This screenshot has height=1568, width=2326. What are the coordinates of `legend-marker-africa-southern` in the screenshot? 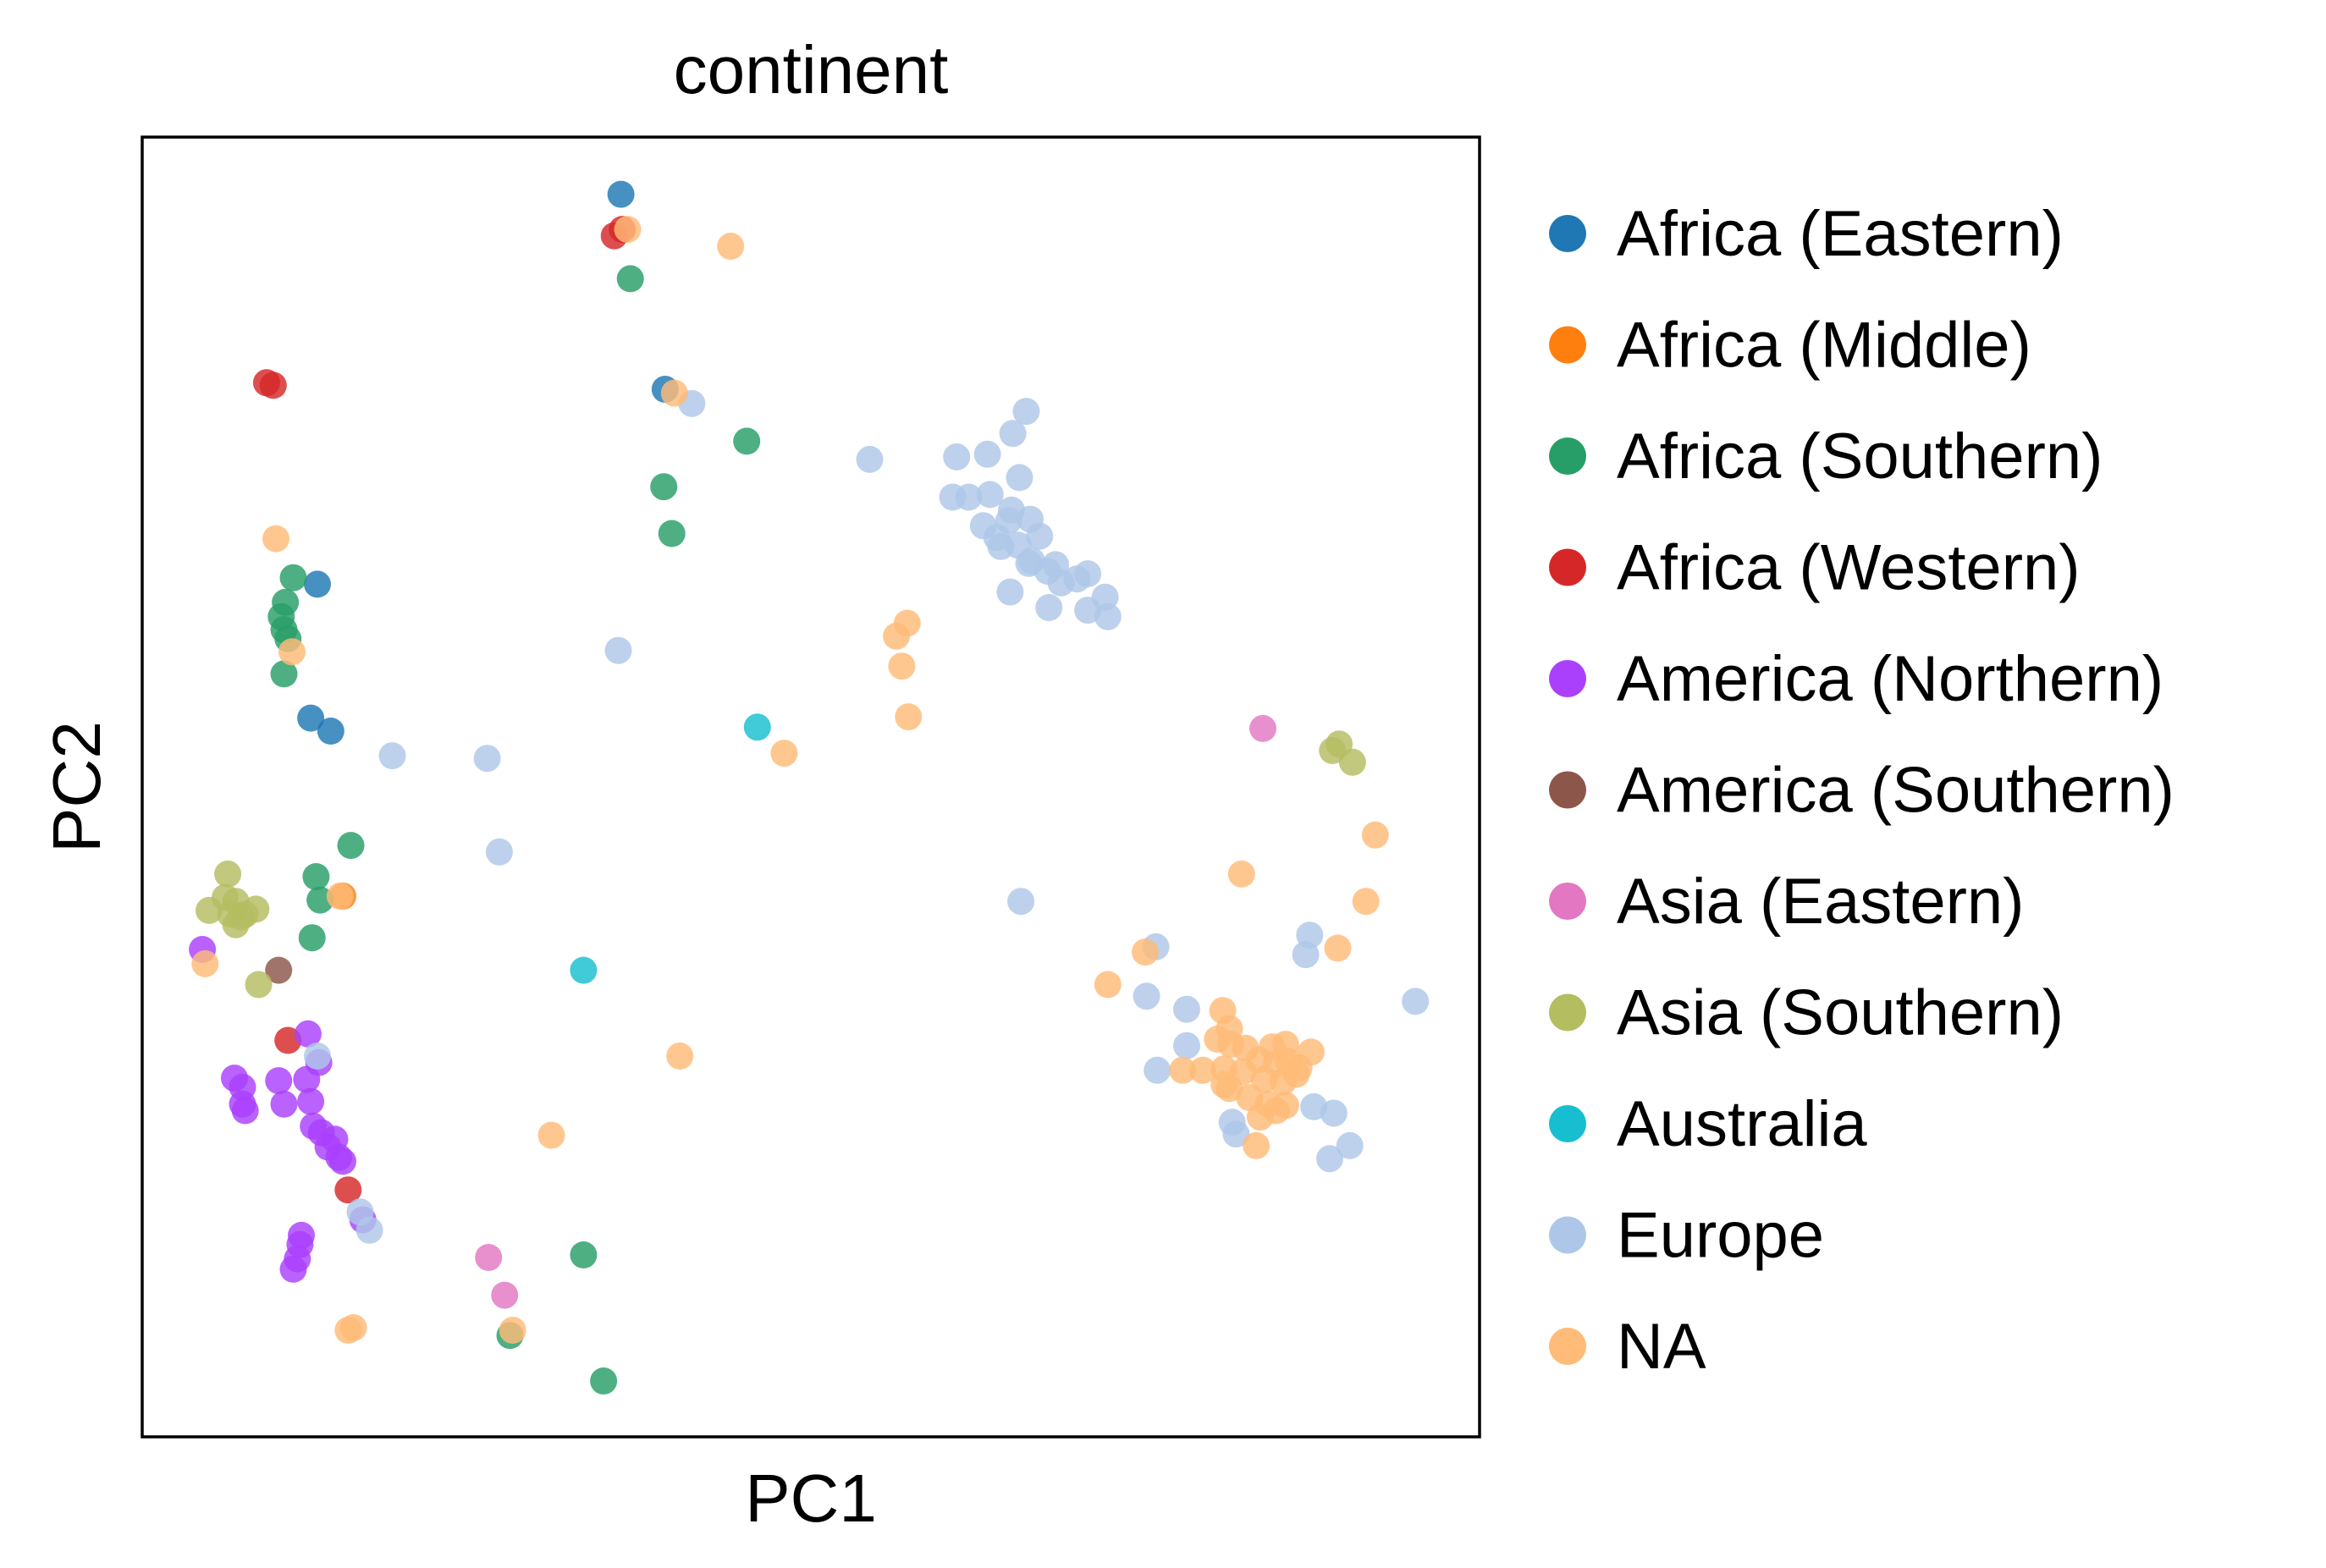 It's located at (1567, 456).